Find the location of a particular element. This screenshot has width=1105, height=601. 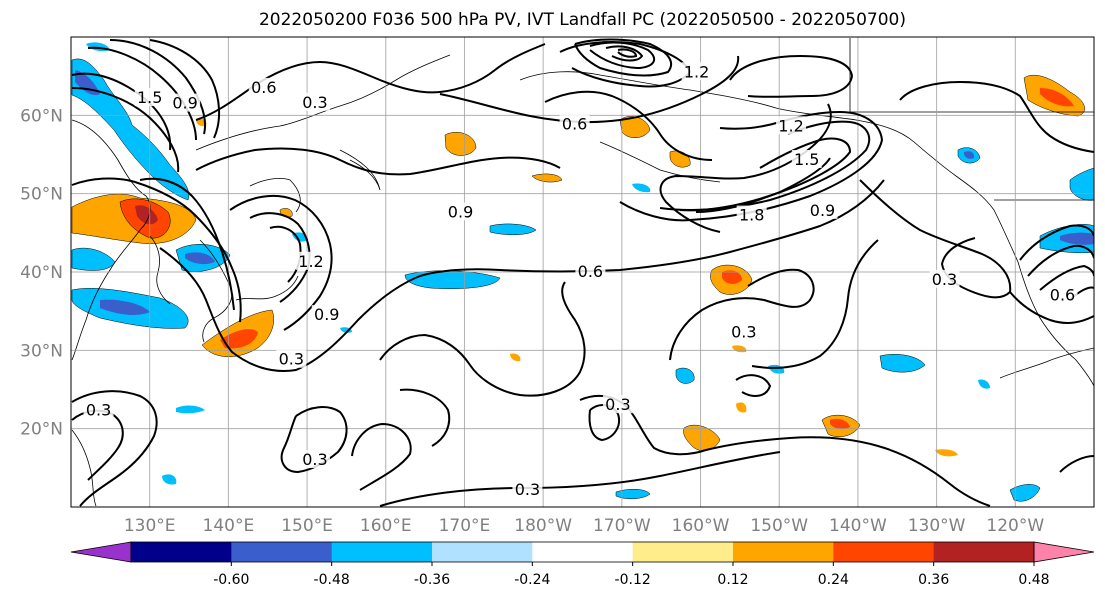

colorbar is located at coordinates (582, 552).